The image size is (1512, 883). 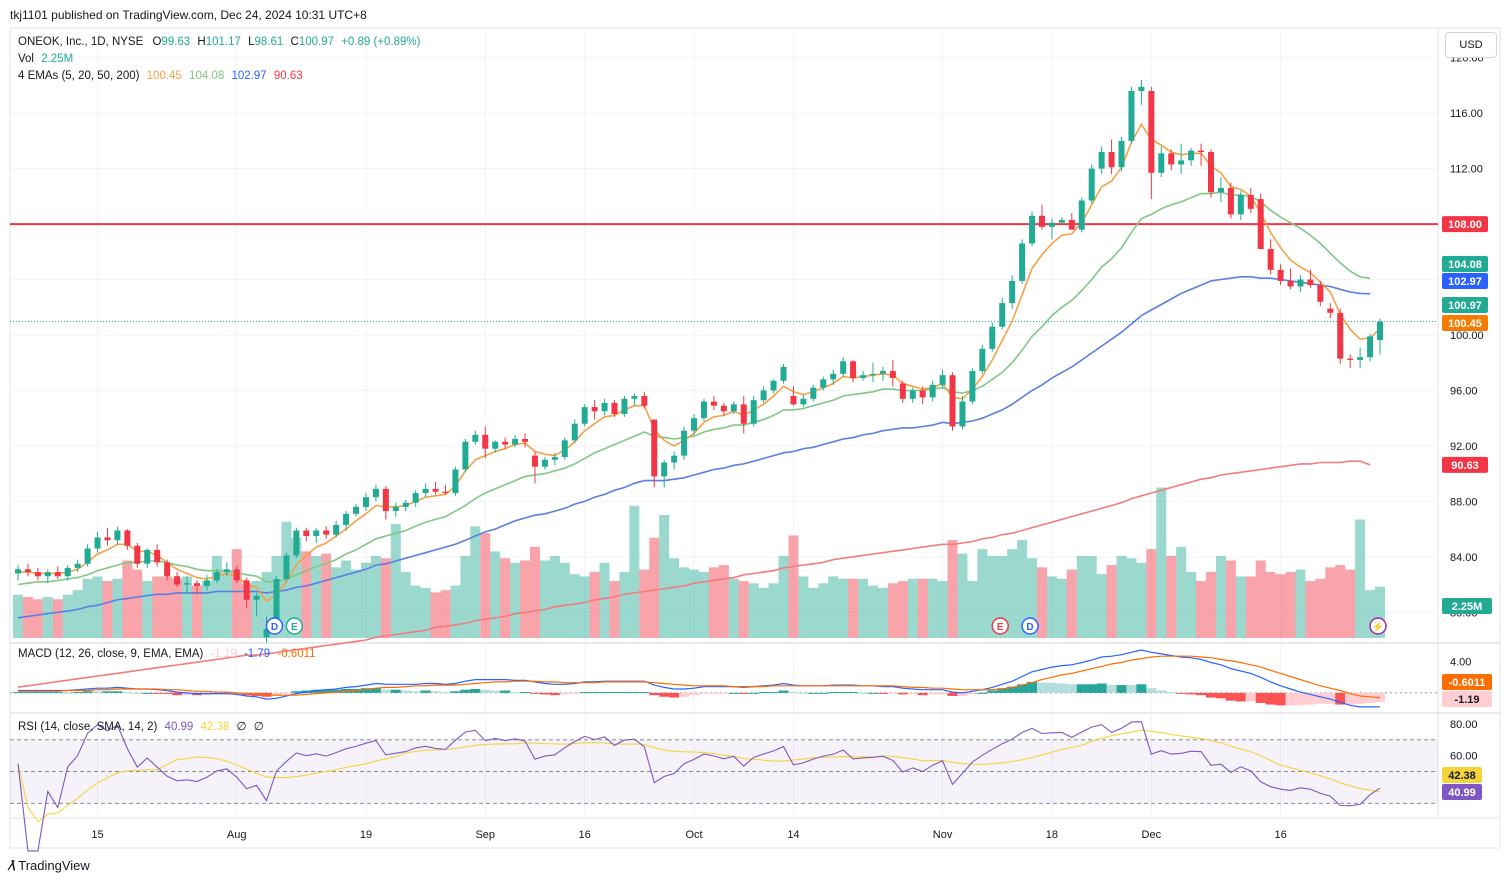 What do you see at coordinates (215, 727) in the screenshot?
I see `rsi-ma-value: 42.38` at bounding box center [215, 727].